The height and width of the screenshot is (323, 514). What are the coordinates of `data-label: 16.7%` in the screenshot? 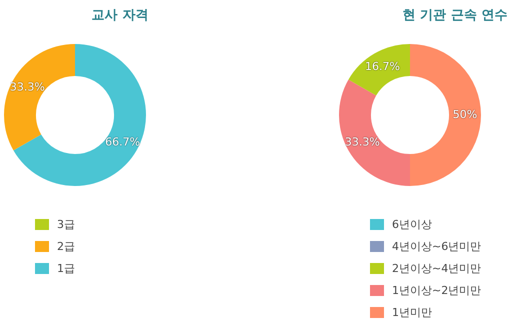 It's located at (382, 67).